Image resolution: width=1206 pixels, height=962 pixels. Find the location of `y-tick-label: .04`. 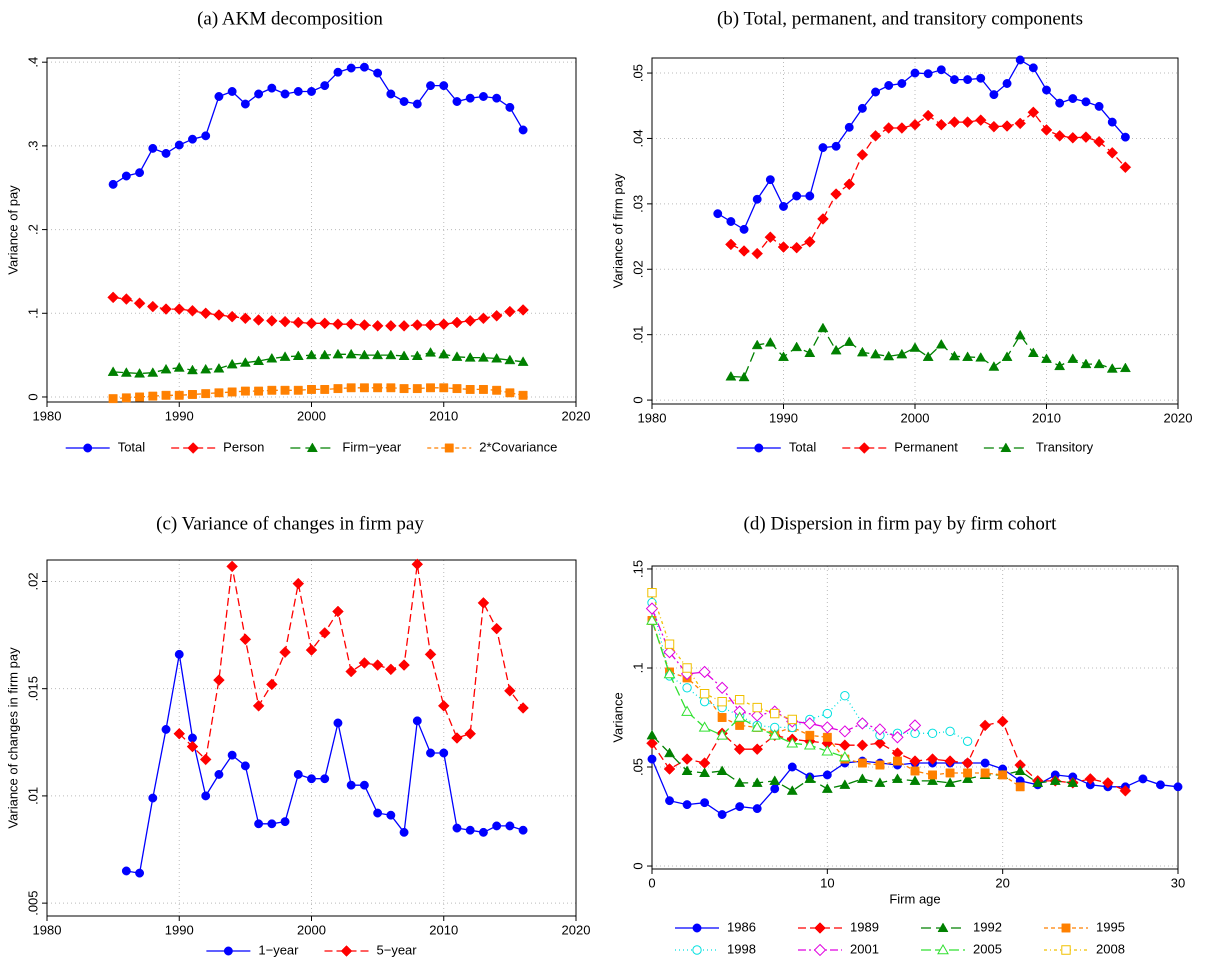

y-tick-label: .04 is located at coordinates (637, 138).